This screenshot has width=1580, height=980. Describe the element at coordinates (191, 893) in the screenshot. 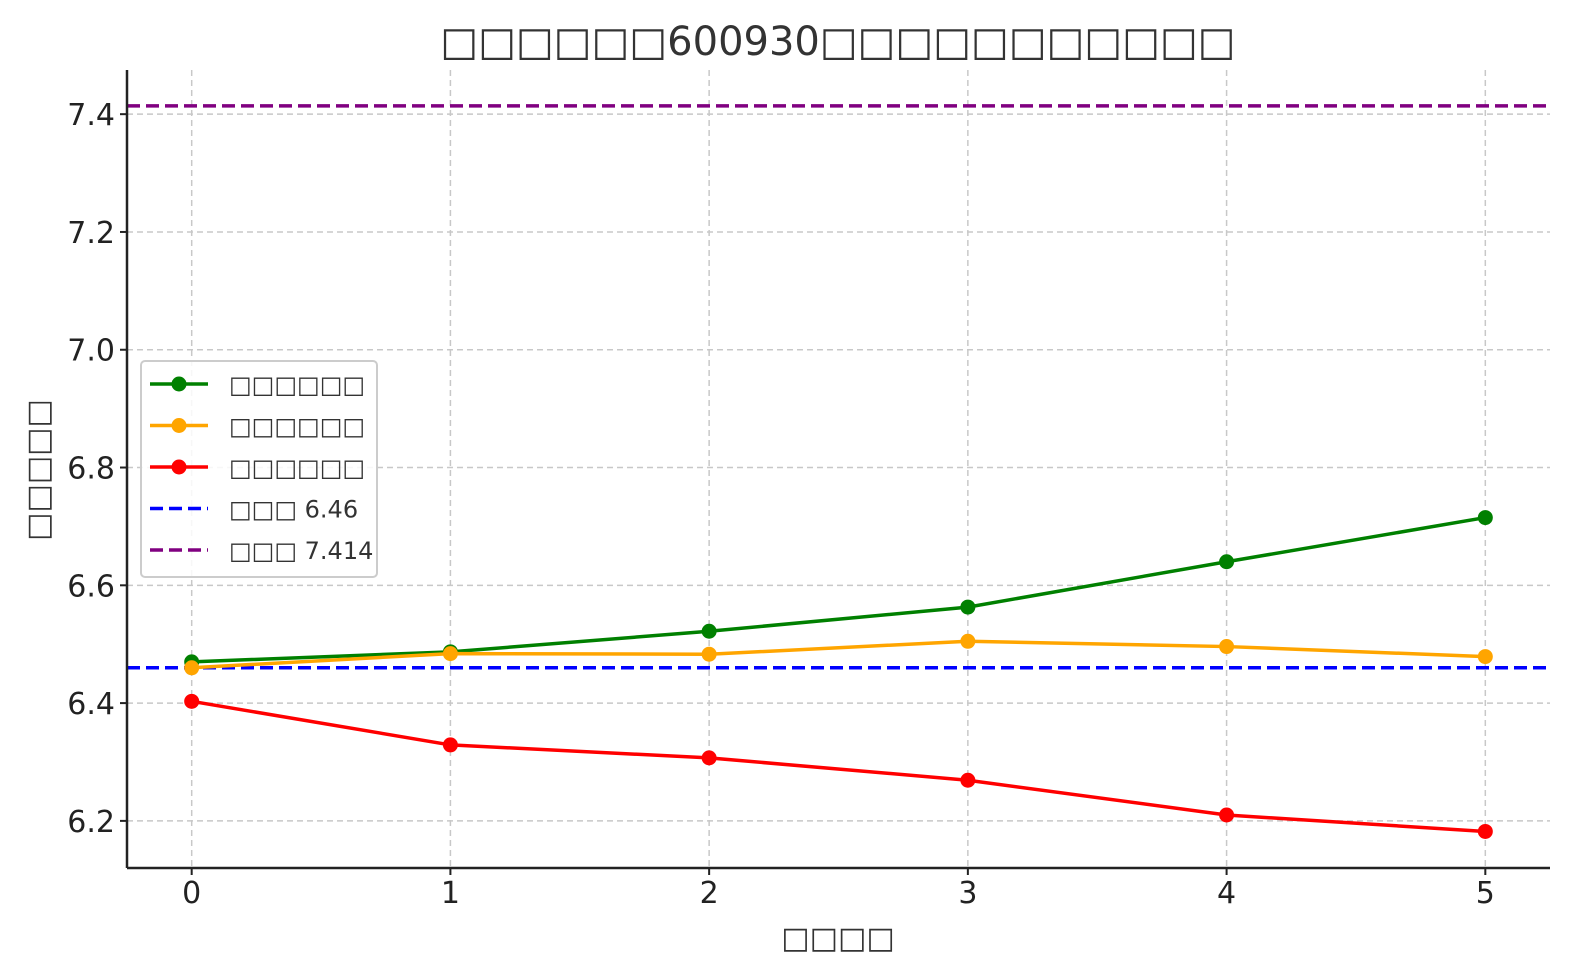

I see `x-tick-label: 0` at that location.